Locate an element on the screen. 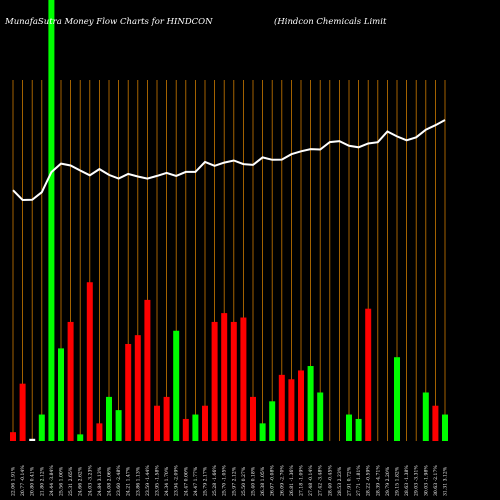 This screenshot has height=500, width=500. tick-label-27: 26.07 -0.08% is located at coordinates (273, 480).